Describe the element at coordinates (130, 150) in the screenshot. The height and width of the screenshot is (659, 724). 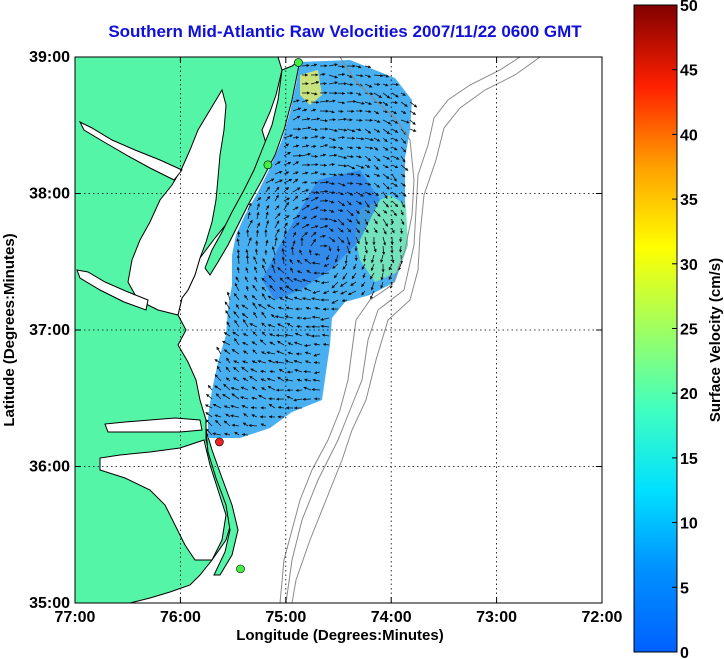
I see `potomac-river` at that location.